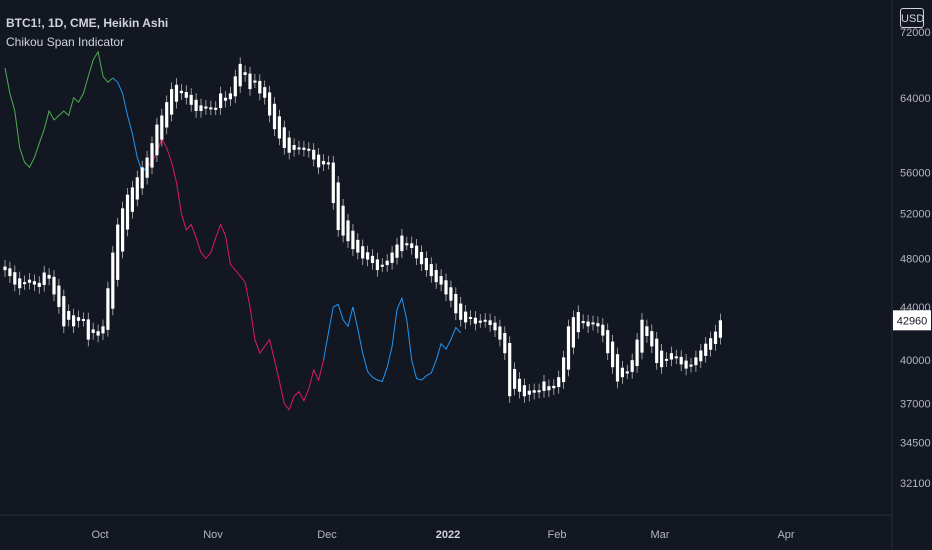  What do you see at coordinates (915, 99) in the screenshot?
I see `price-tick-label: 64000` at bounding box center [915, 99].